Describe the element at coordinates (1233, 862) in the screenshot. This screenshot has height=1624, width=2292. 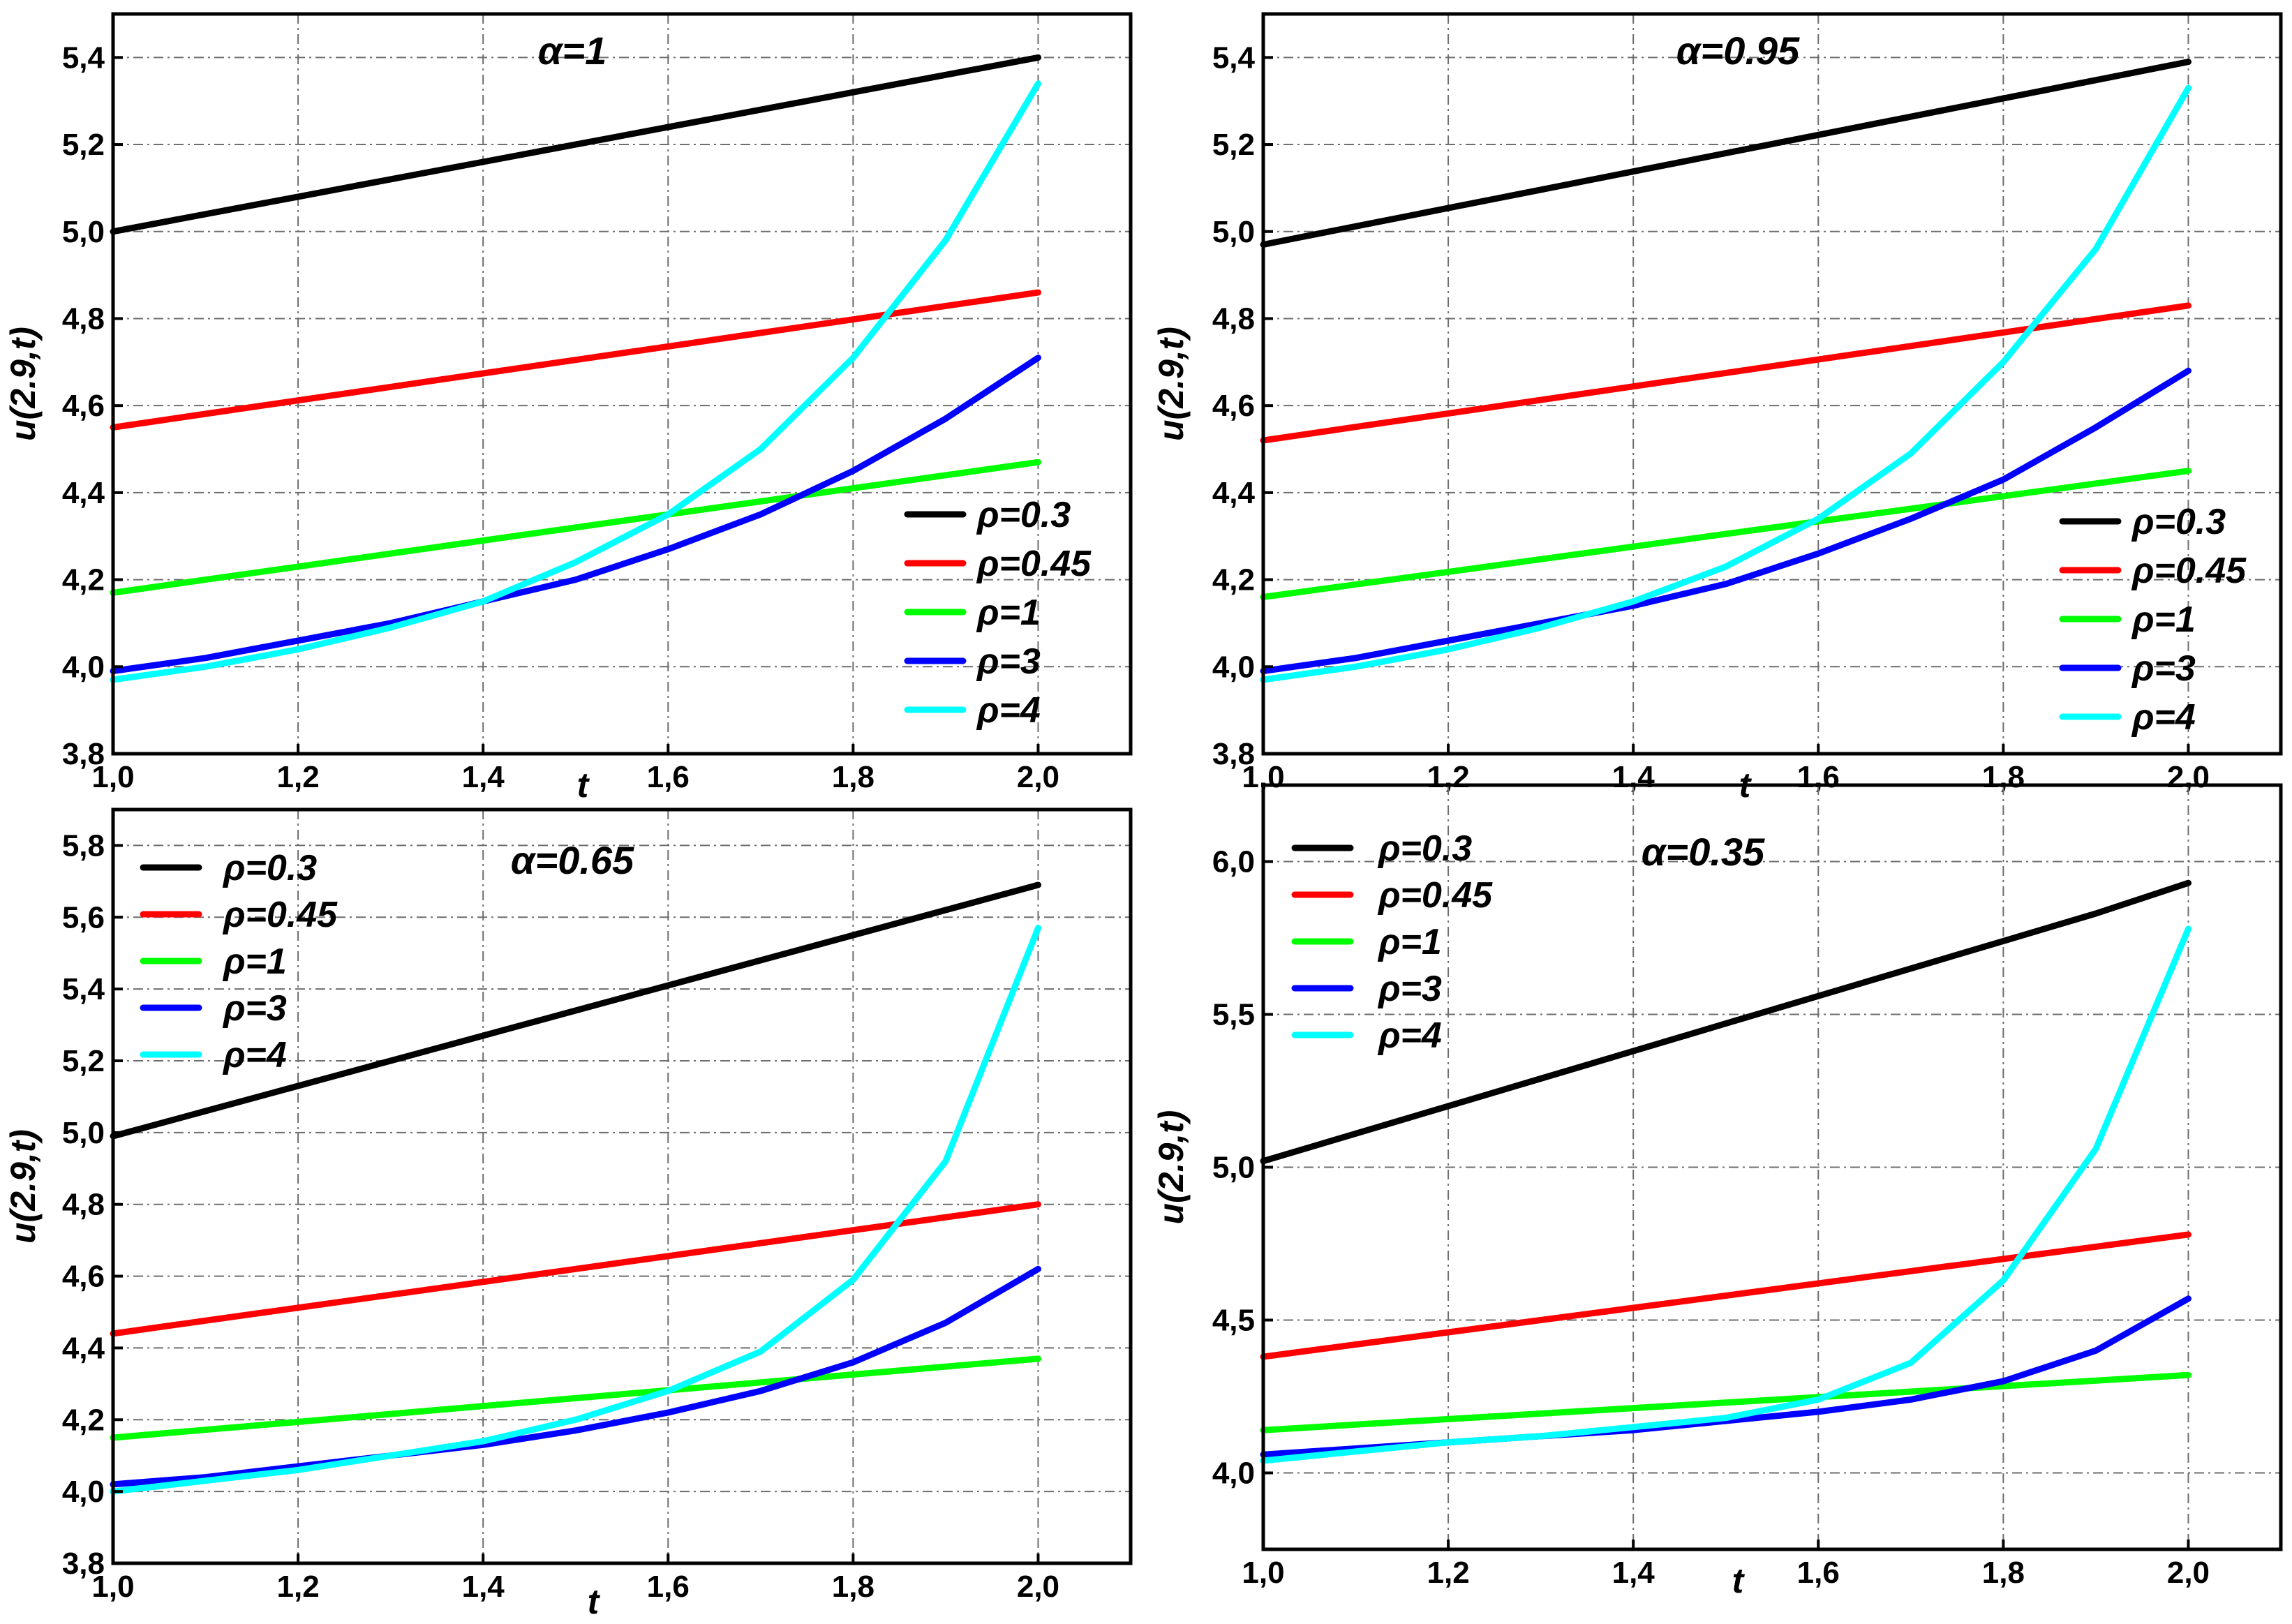
I see `y-tick-label: 6,0` at that location.